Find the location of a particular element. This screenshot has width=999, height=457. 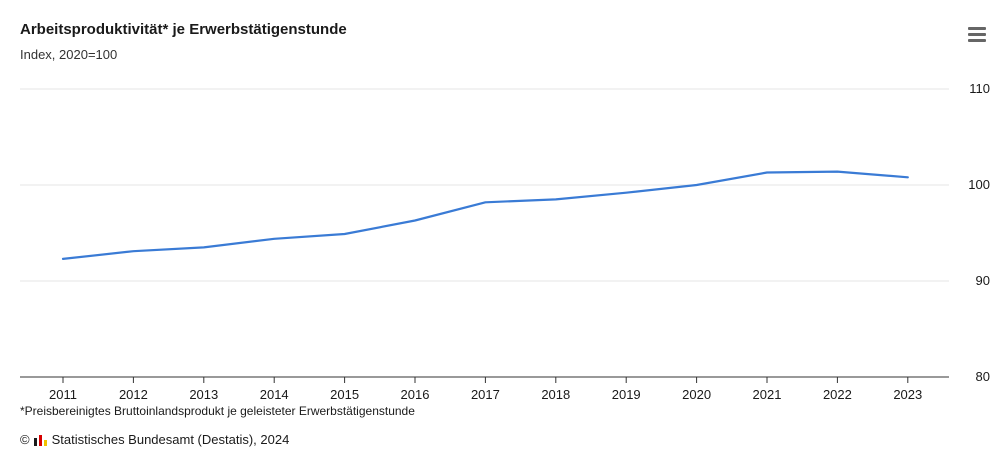

y-tick-label: 110 is located at coordinates (979, 88).